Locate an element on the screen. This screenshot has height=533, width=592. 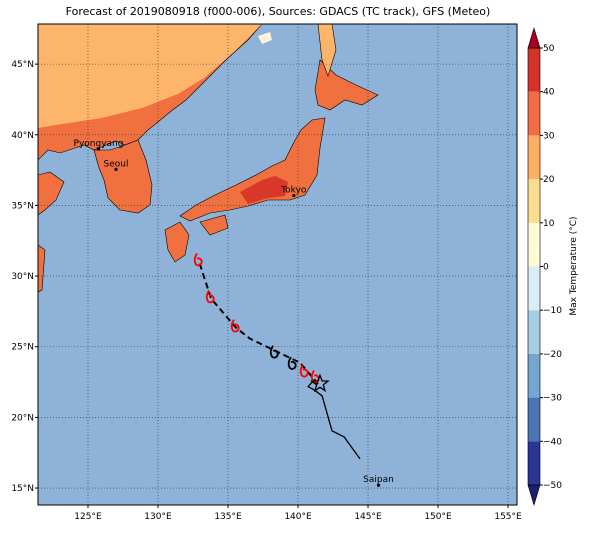
honshu is located at coordinates (252, 169).